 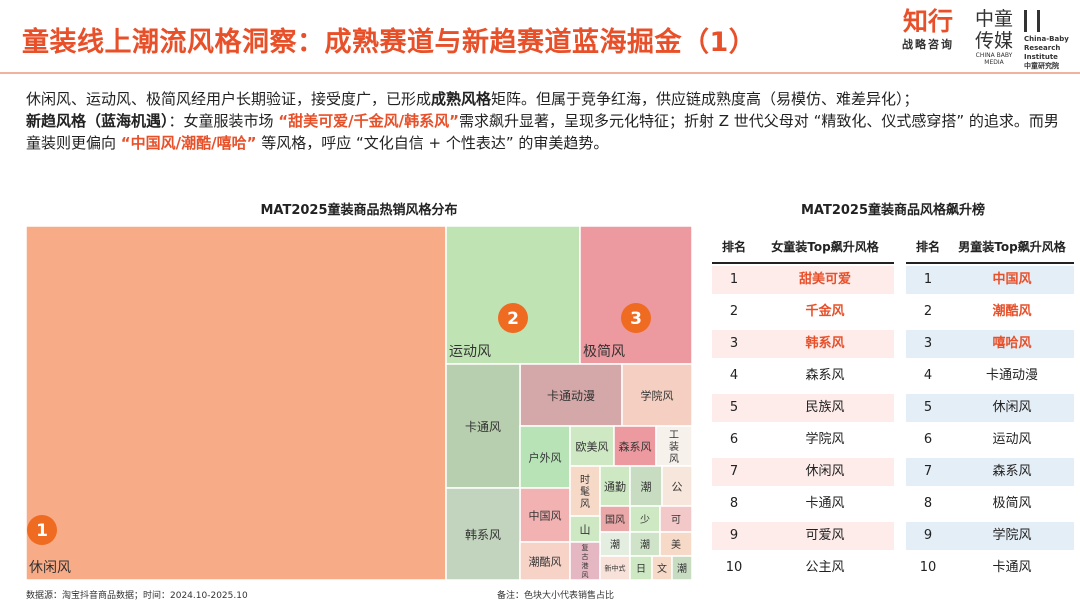 I want to click on treemap-cell-28: 文, so click(x=662, y=567).